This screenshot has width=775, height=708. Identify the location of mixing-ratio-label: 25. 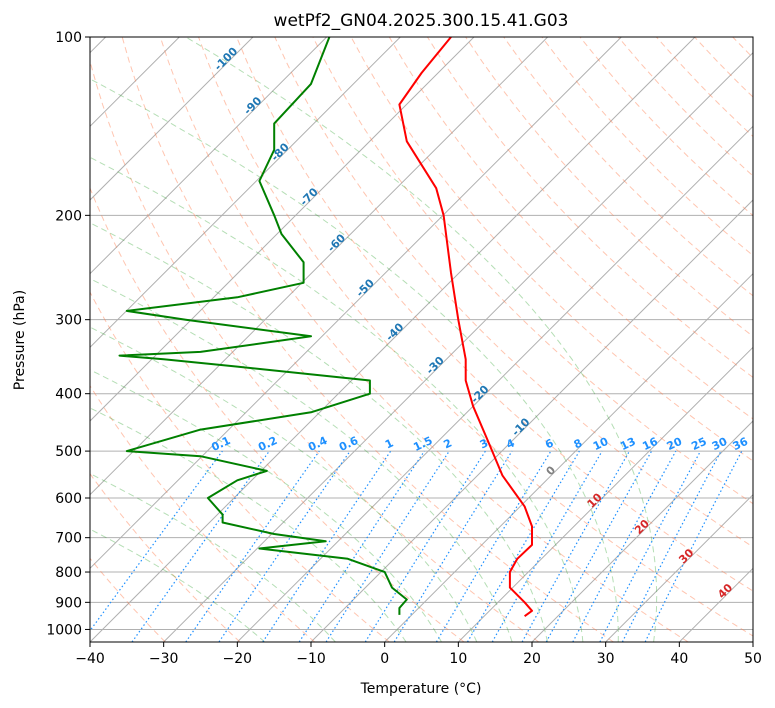
(698, 444).